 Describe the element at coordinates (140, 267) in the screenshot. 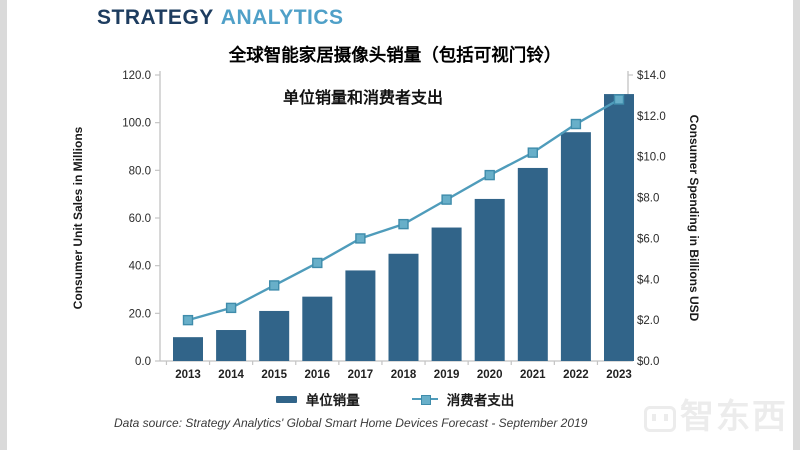

I see `svg-text: 40.0` at that location.